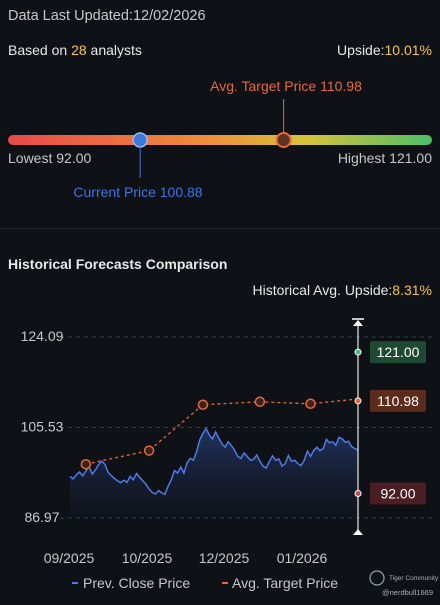  I want to click on y-tick-label: 105.53, so click(42, 427).